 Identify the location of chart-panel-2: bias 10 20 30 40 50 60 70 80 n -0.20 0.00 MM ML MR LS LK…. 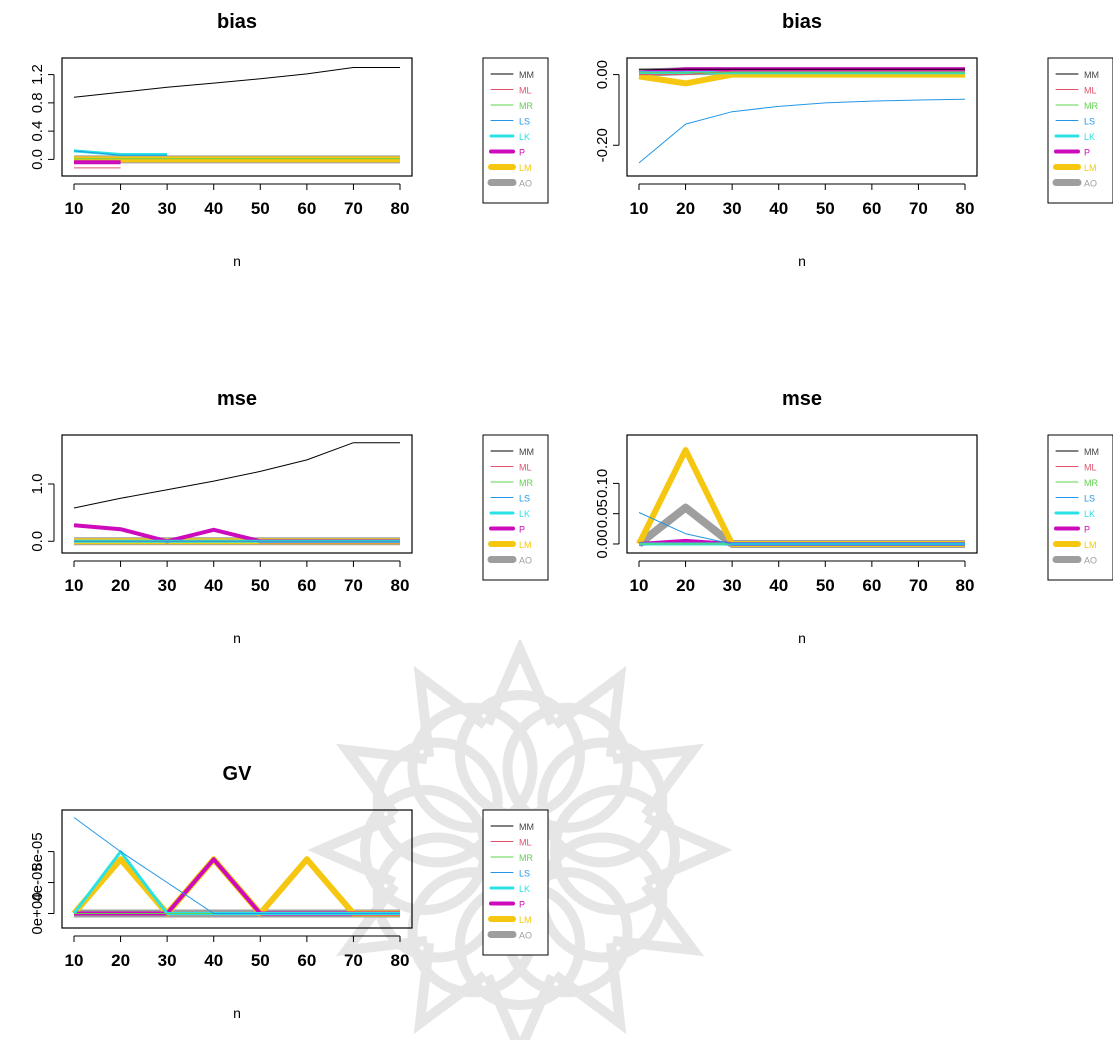
(853, 140).